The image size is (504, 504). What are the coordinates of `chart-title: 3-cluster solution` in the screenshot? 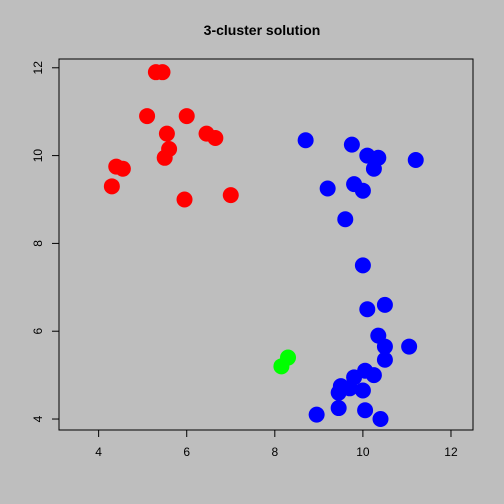 It's located at (262, 30).